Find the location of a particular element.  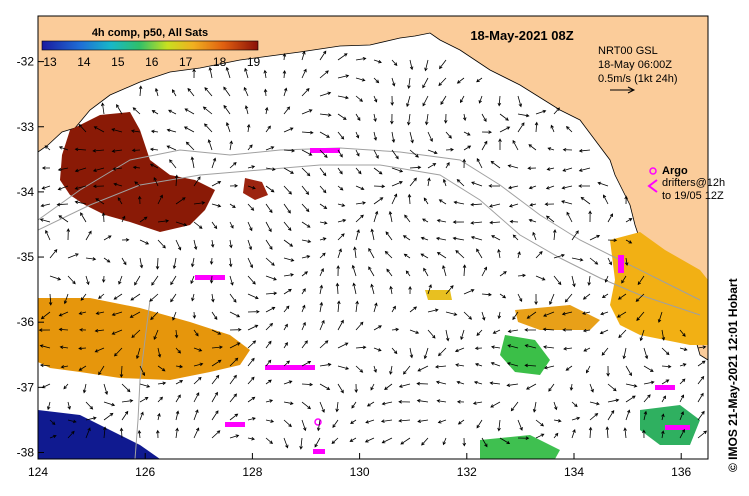

sst-orange-band-east is located at coordinates (557, 317).